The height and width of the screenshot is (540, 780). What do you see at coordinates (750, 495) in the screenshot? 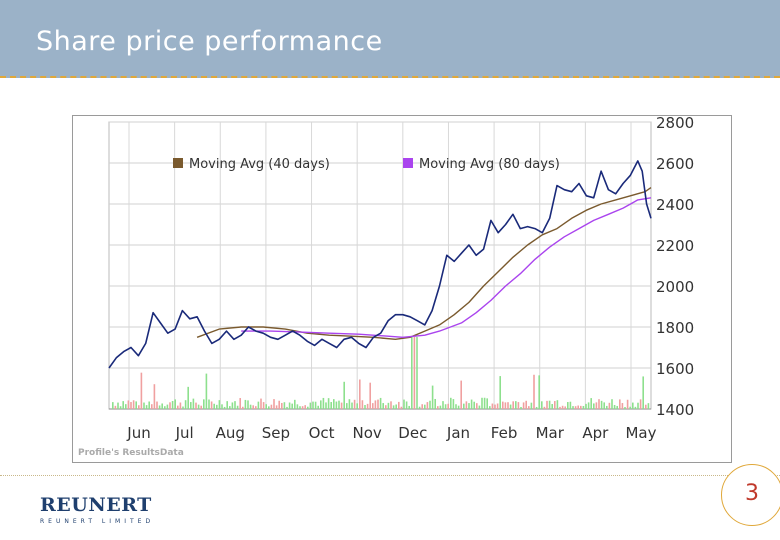
I see `page-number-badge: 3` at bounding box center [750, 495].